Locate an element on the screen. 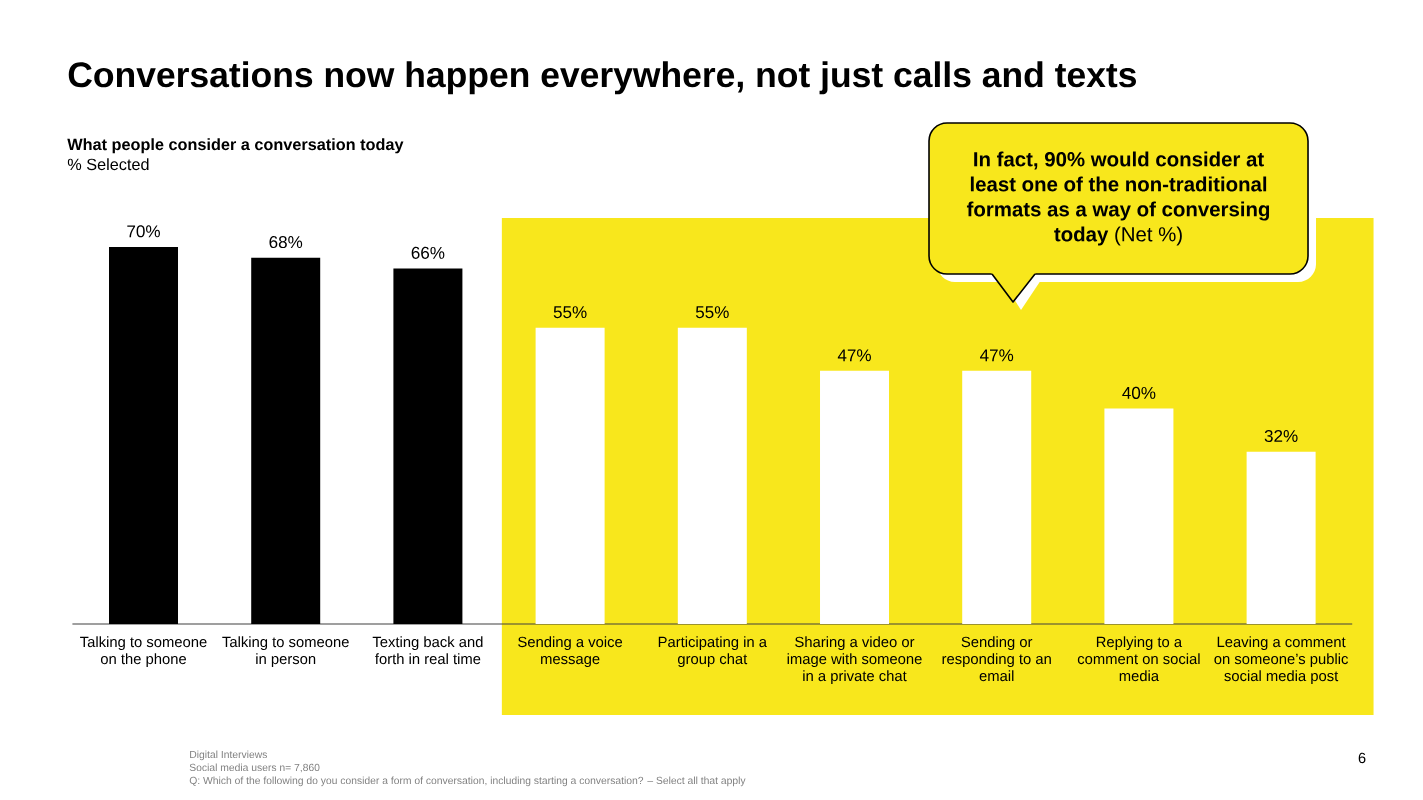 The width and height of the screenshot is (1423, 800). x-tick-label: Leaving a comment on someone’s public social media post is located at coordinates (1281, 660).